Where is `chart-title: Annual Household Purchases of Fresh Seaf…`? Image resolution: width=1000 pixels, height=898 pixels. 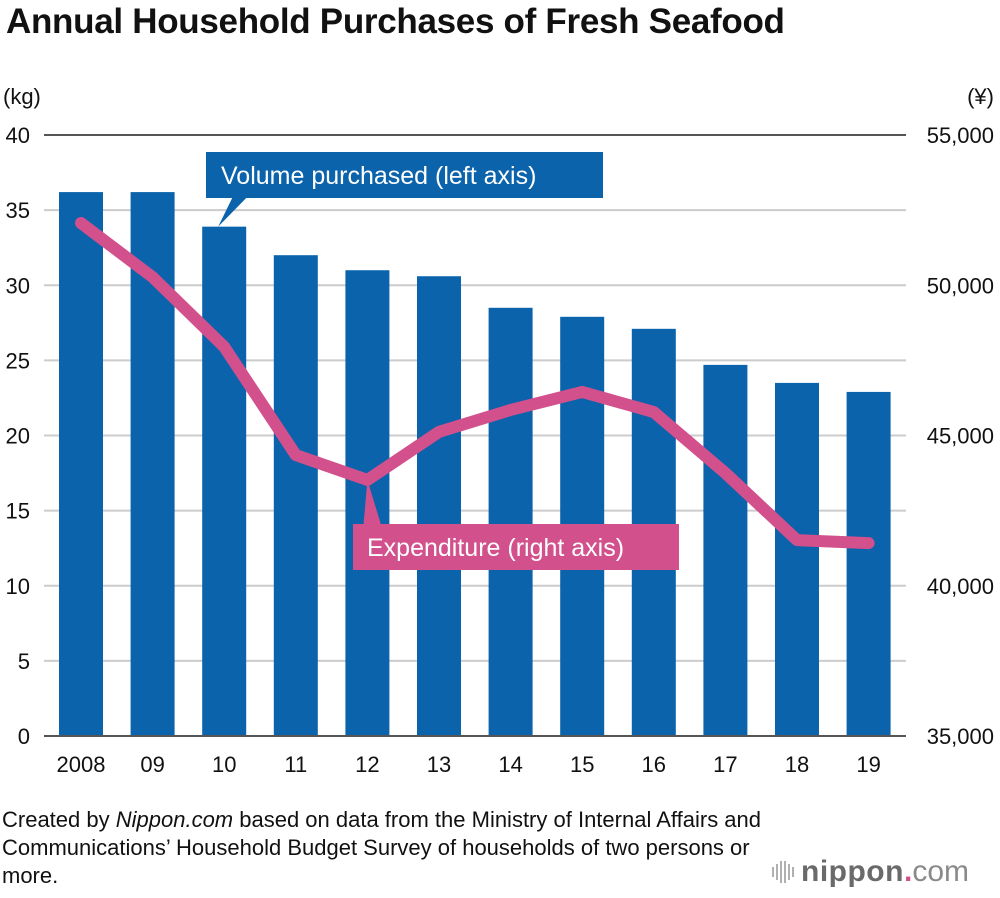 chart-title: Annual Household Purchases of Fresh Seaf… is located at coordinates (395, 21).